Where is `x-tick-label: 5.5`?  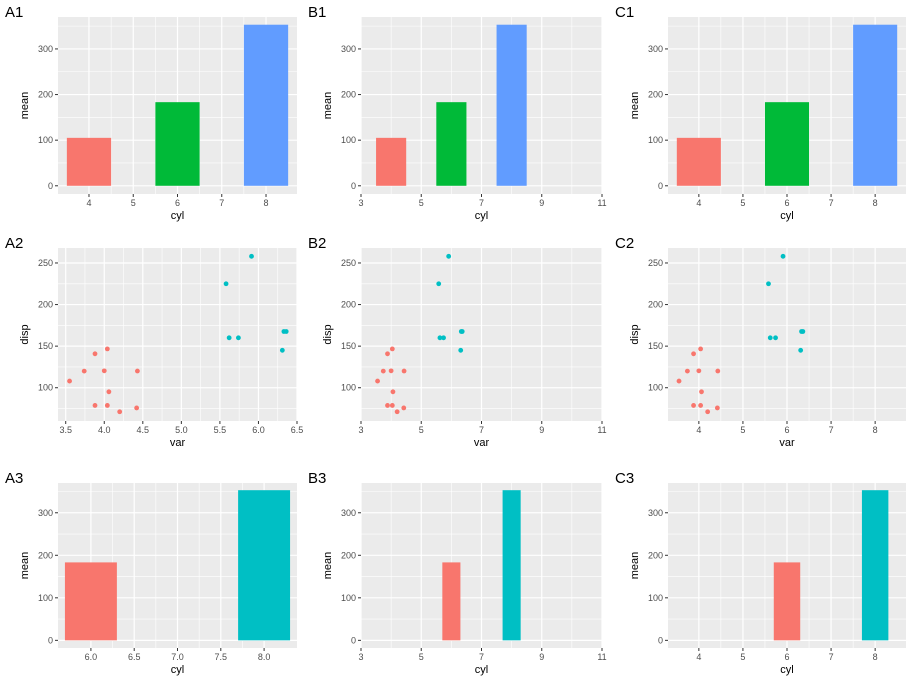
x-tick-label: 5.5 is located at coordinates (220, 430).